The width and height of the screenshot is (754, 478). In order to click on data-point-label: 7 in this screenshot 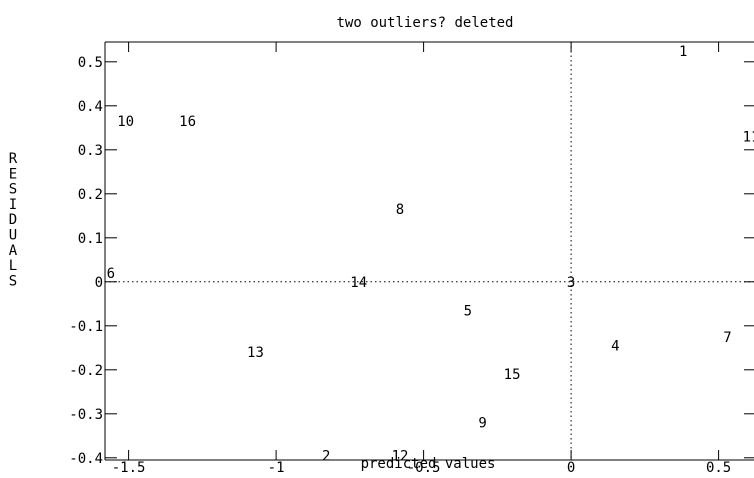, I will do `click(727, 338)`.